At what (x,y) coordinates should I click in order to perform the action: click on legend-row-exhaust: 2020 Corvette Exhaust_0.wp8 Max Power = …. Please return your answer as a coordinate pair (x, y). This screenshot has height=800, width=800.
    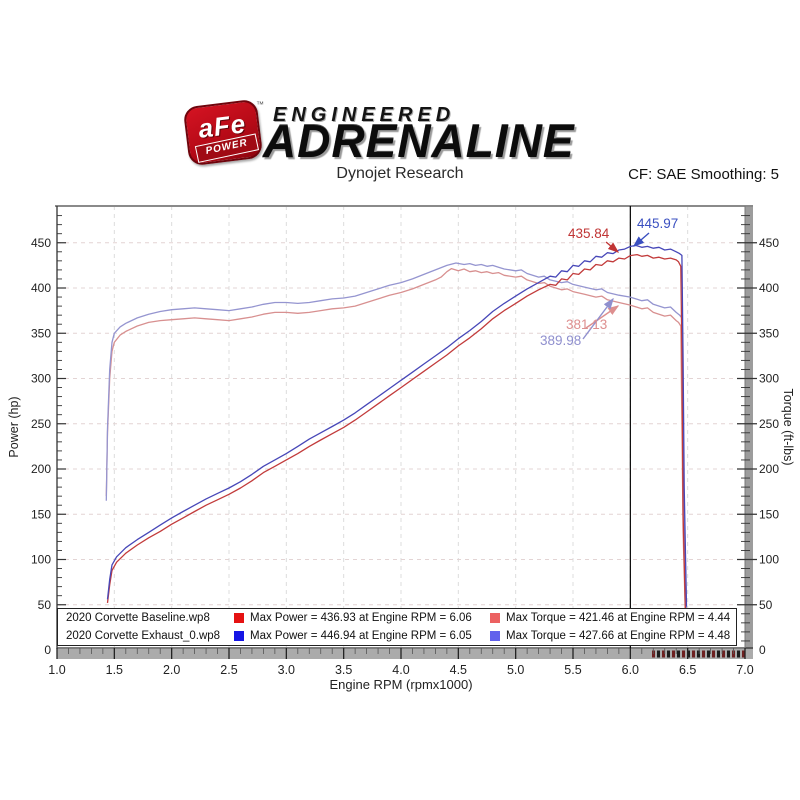
    Looking at the image, I should click on (397, 636).